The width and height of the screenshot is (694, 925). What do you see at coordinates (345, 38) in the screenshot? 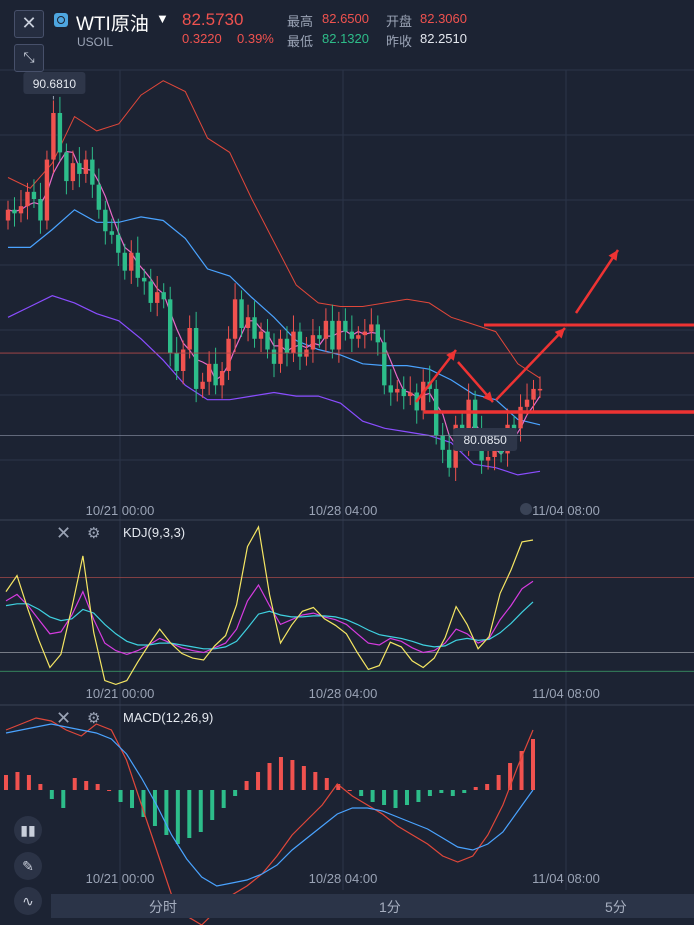
I see `low-value: 82.1320` at bounding box center [345, 38].